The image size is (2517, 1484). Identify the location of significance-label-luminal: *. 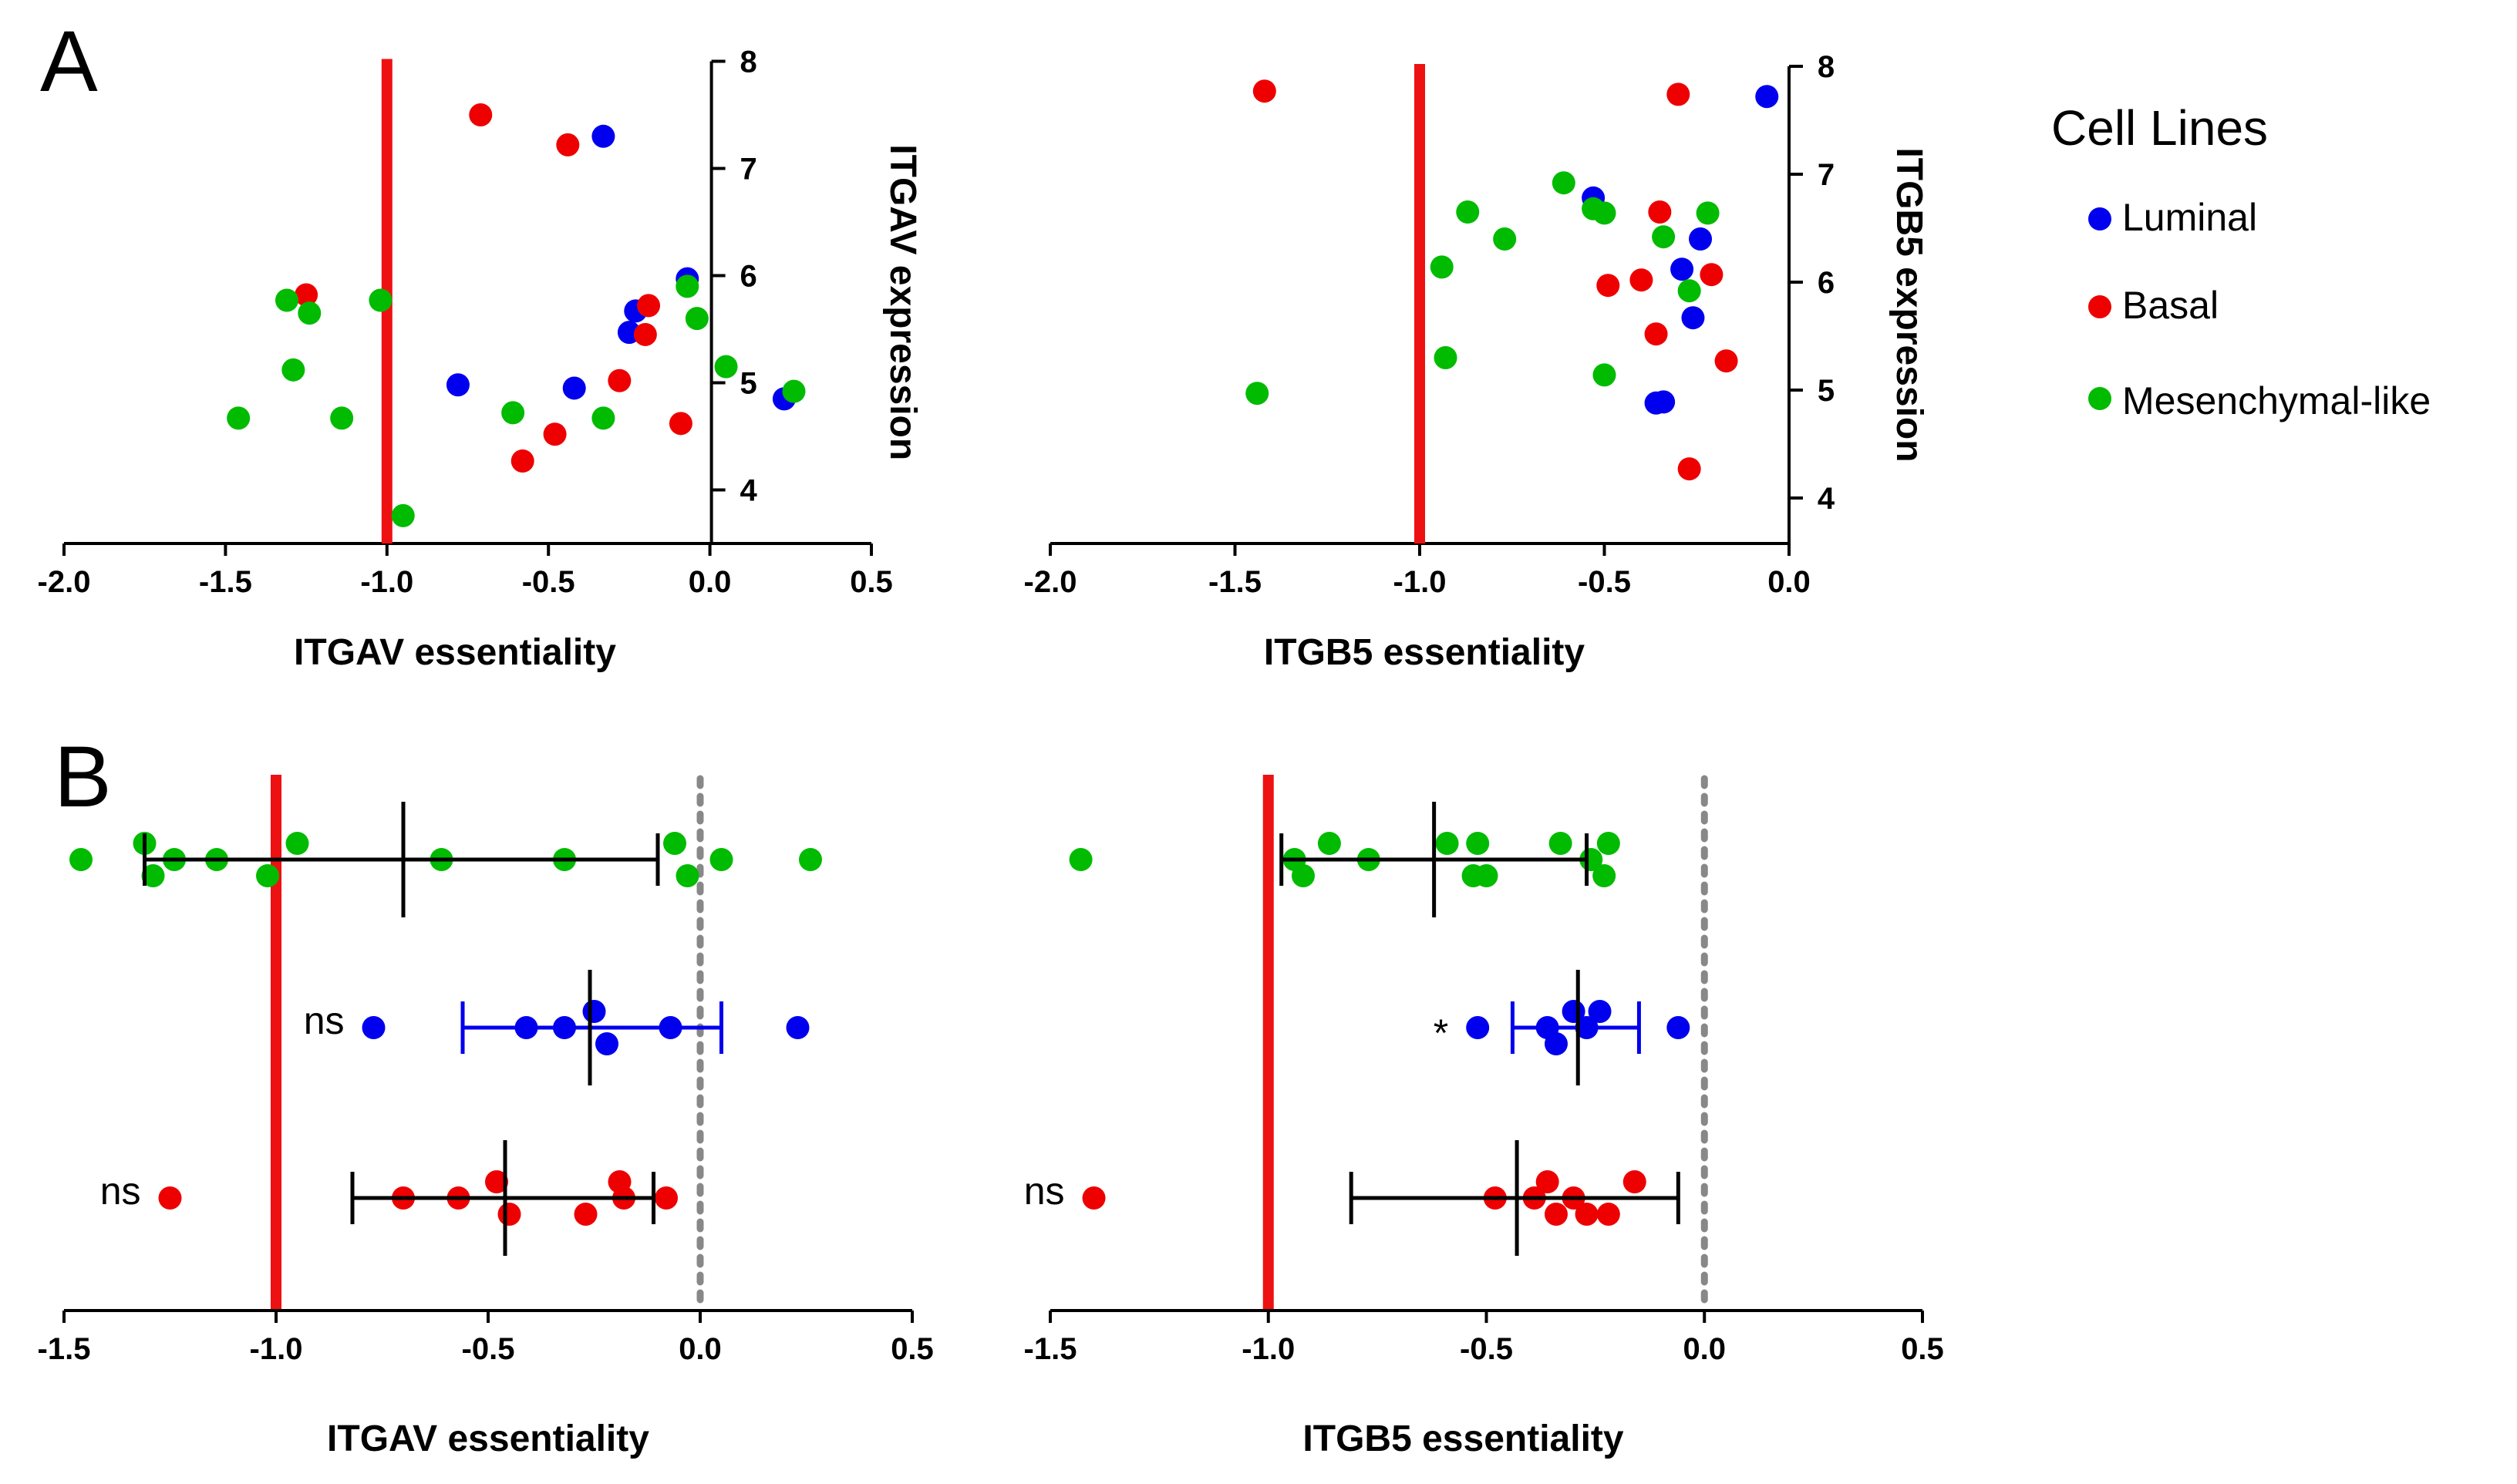
(1441, 1033).